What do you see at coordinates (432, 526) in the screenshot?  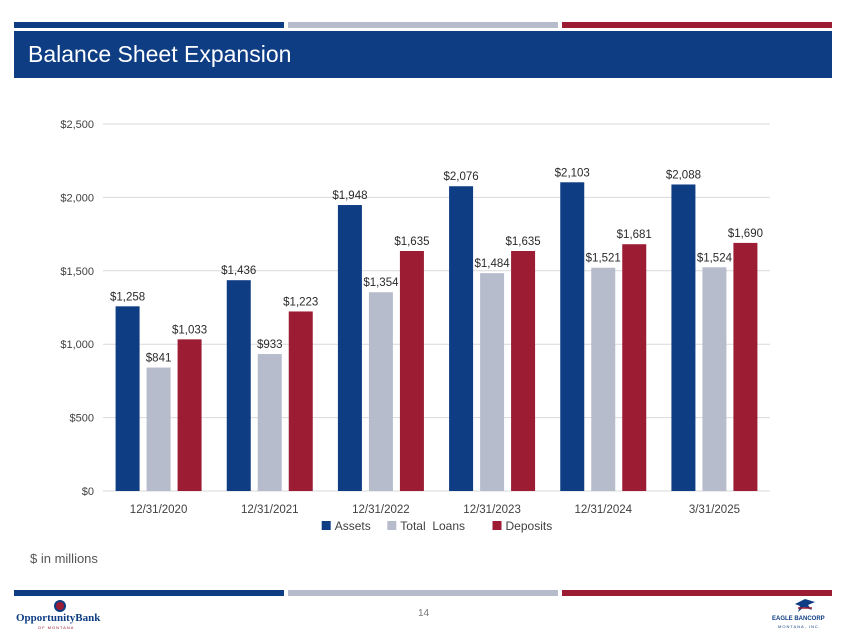 I see `legend-label: Total Loans` at bounding box center [432, 526].